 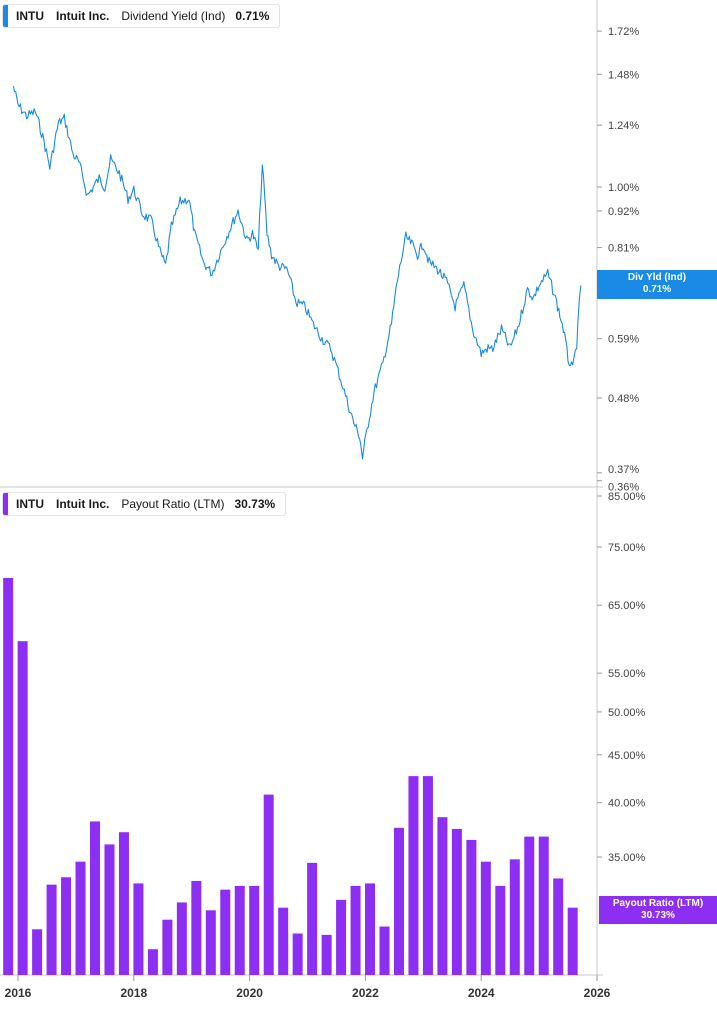 I want to click on bottom-legend-swatch, so click(x=5, y=504).